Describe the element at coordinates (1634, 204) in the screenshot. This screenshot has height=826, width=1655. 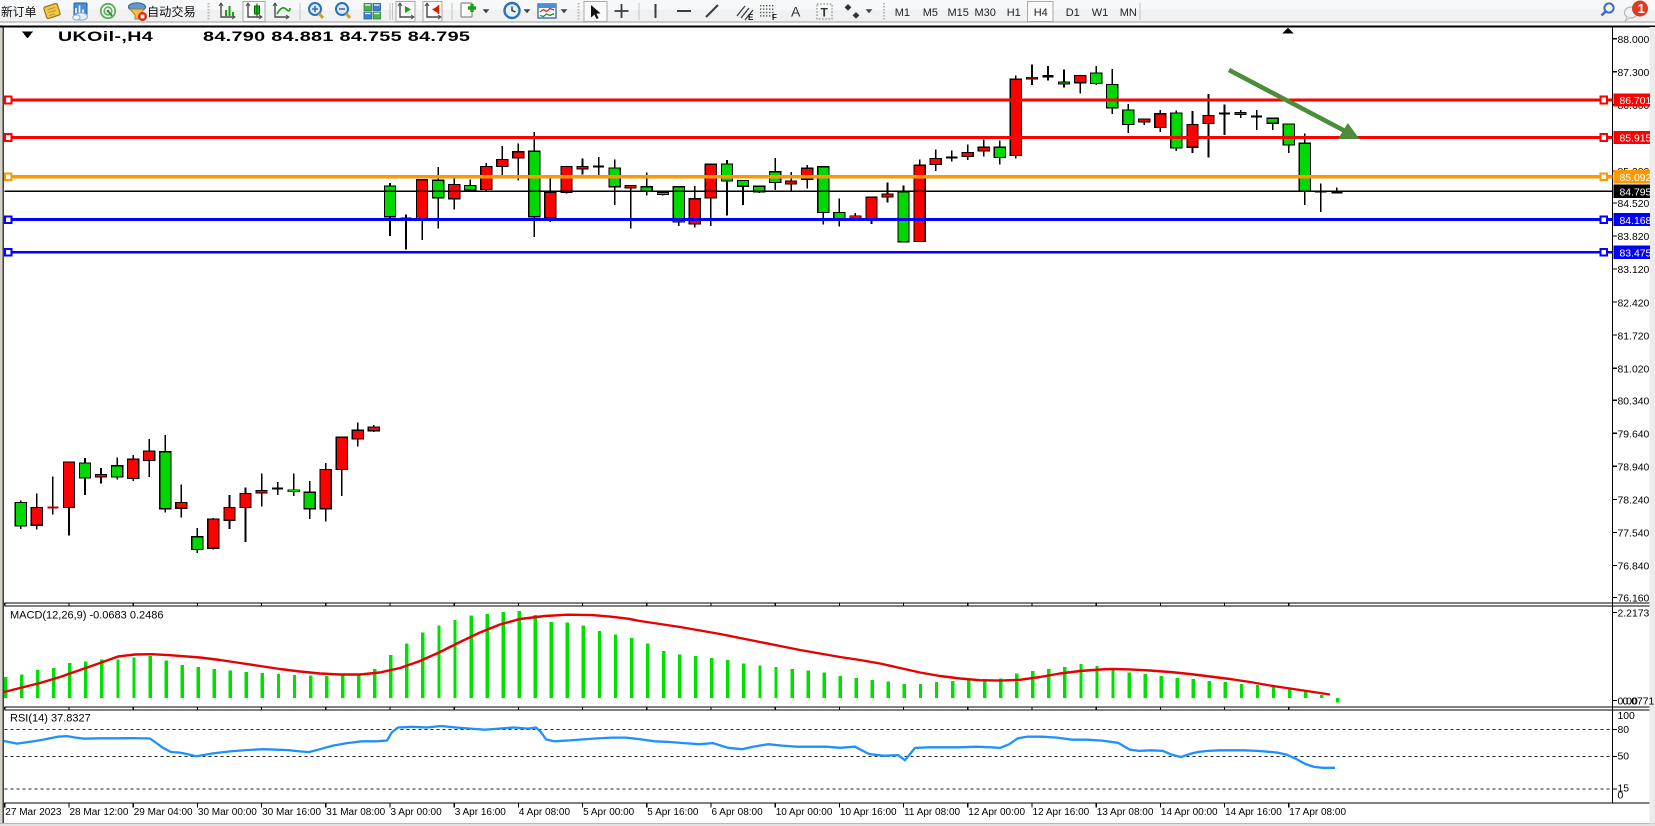
I see `svg-text: 84.520` at that location.